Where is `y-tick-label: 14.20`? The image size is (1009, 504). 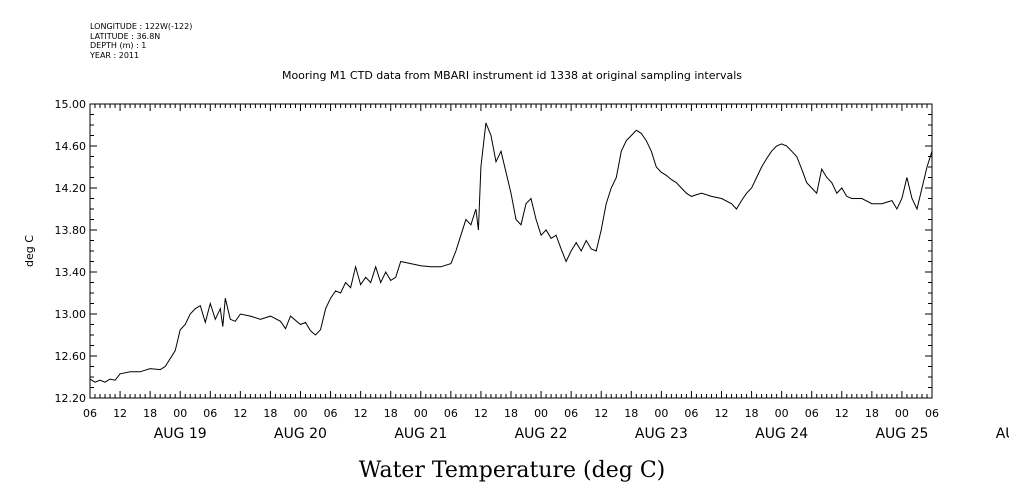
y-tick-label: 14.20 is located at coordinates (71, 188).